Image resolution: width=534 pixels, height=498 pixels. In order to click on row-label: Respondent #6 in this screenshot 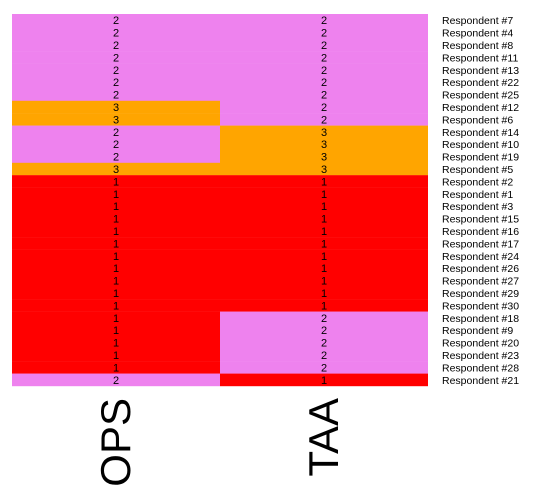, I will do `click(477, 120)`.